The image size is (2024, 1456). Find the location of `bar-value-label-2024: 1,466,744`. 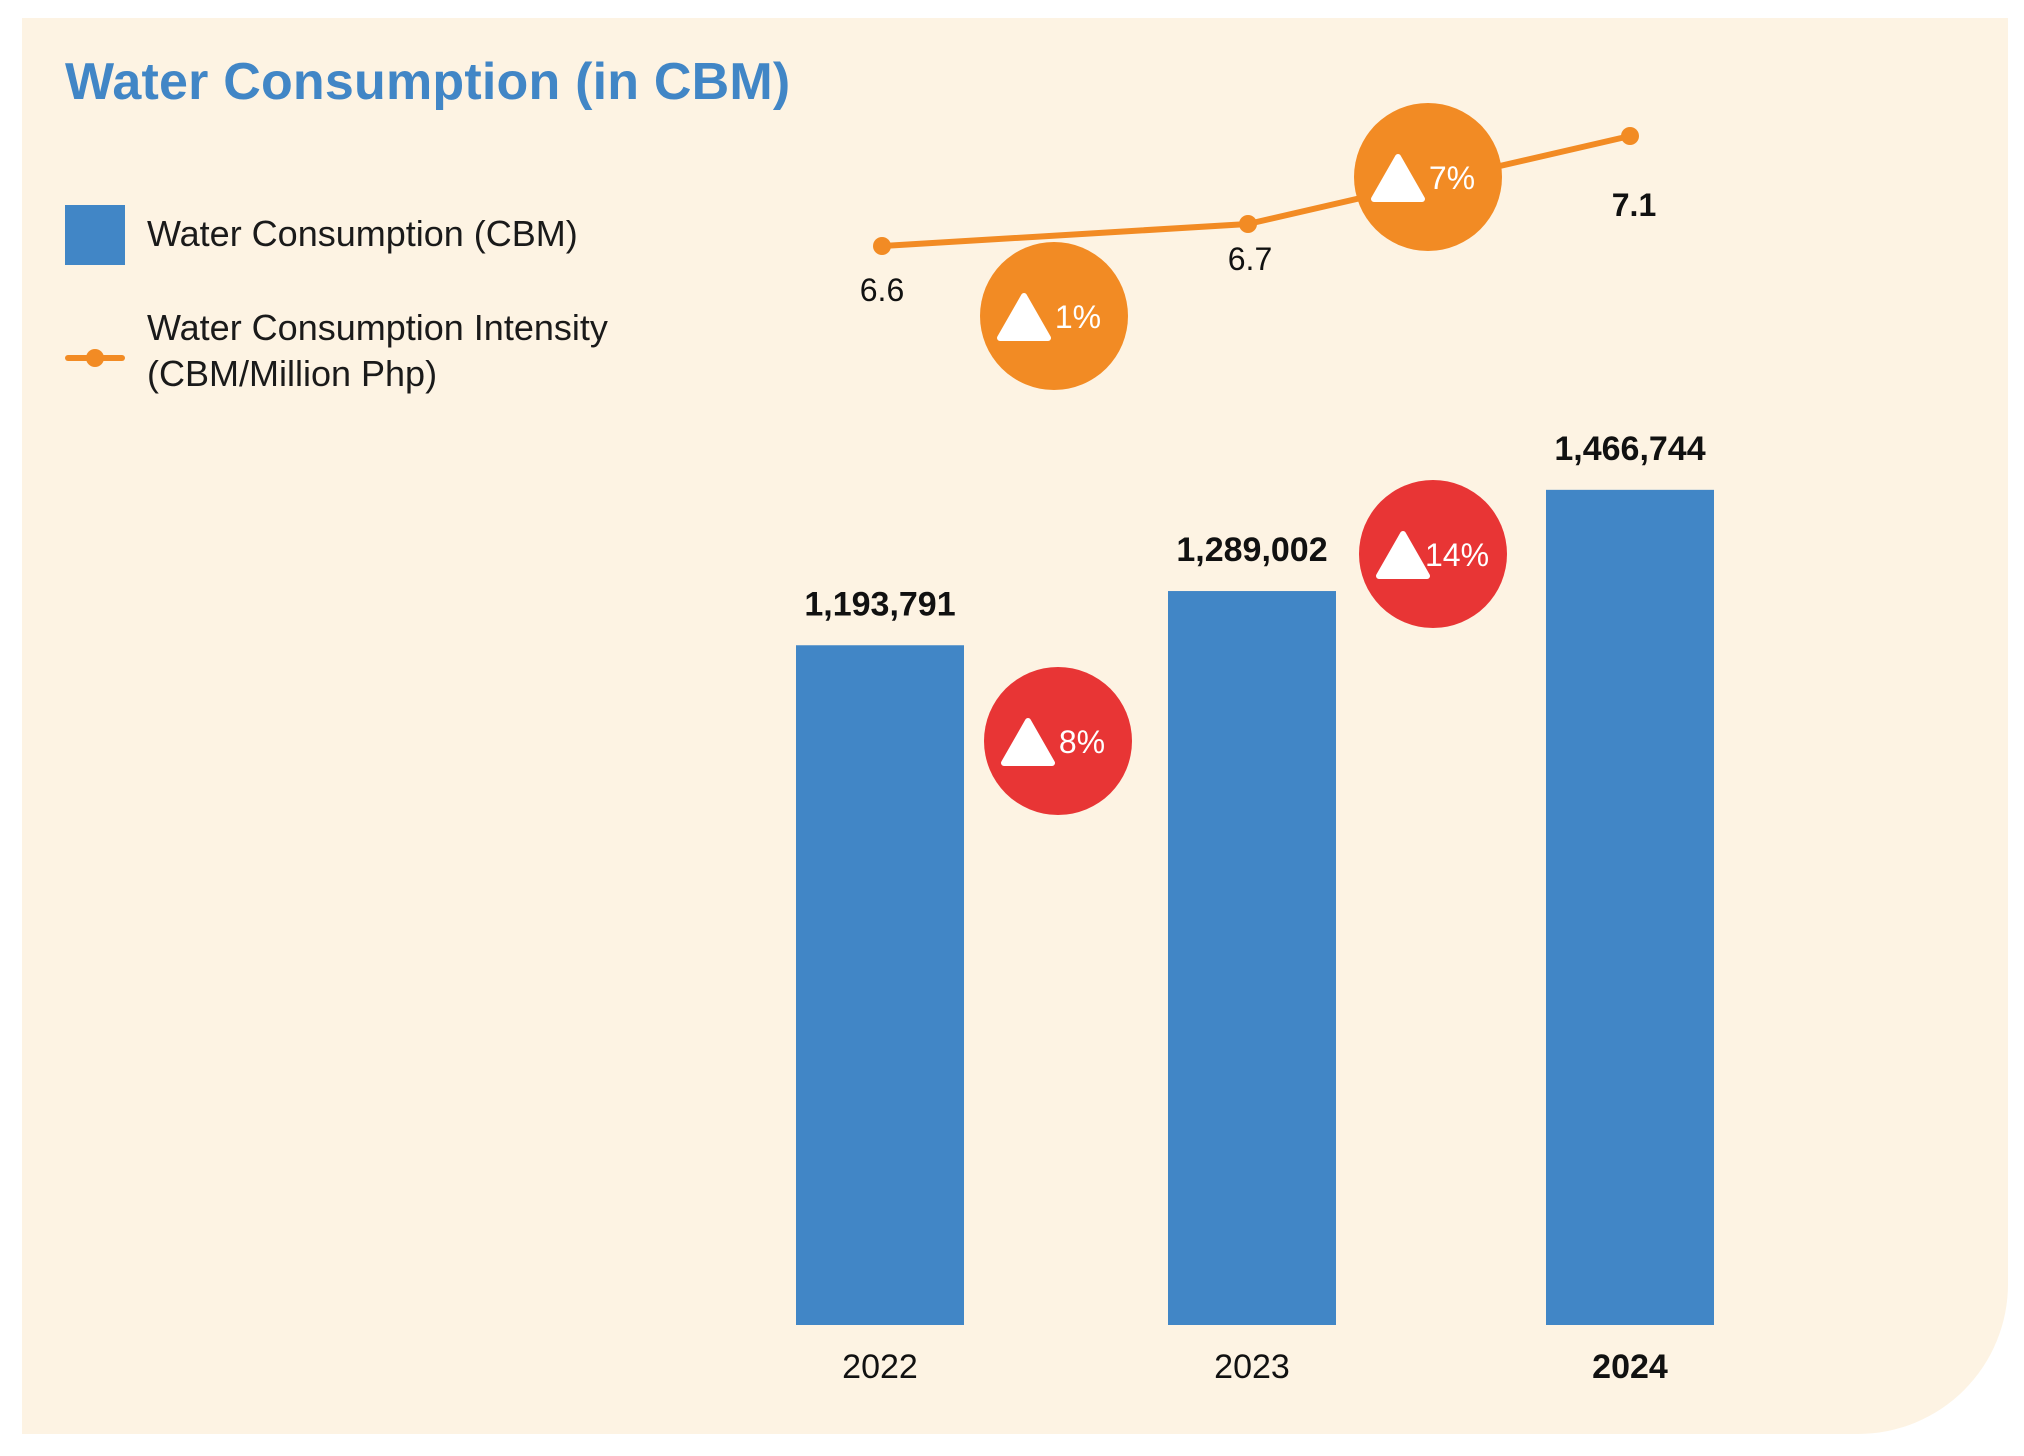

bar-value-label-2024: 1,466,744 is located at coordinates (1629, 449).